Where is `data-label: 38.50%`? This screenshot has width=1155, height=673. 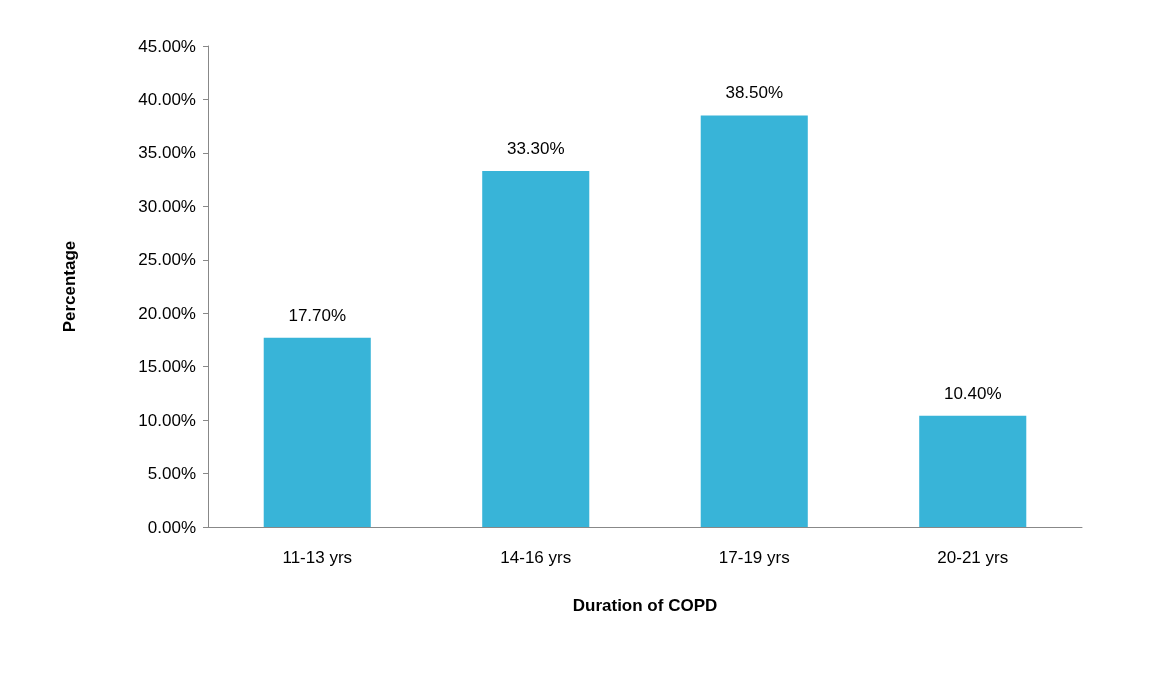 data-label: 38.50% is located at coordinates (754, 93).